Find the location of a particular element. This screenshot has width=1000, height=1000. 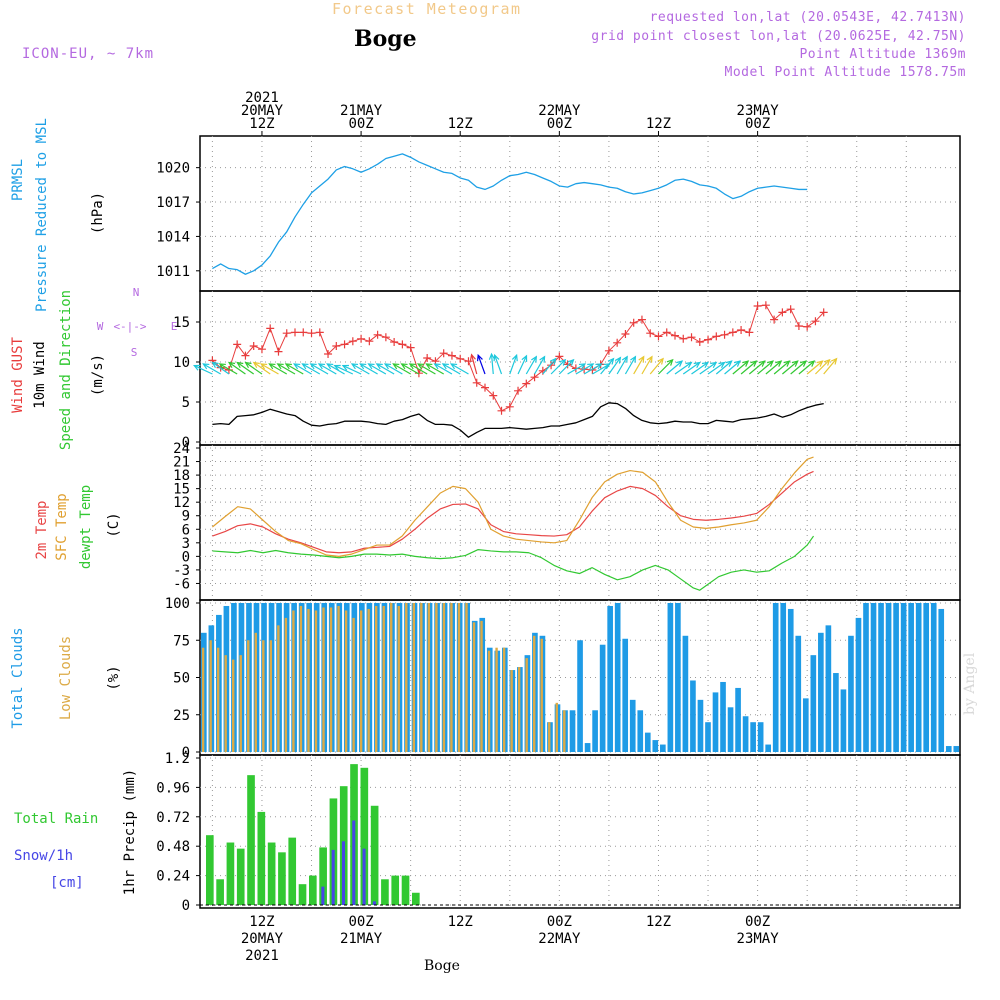

chart-header-title: Forecast Meteogram is located at coordinates (427, 9).